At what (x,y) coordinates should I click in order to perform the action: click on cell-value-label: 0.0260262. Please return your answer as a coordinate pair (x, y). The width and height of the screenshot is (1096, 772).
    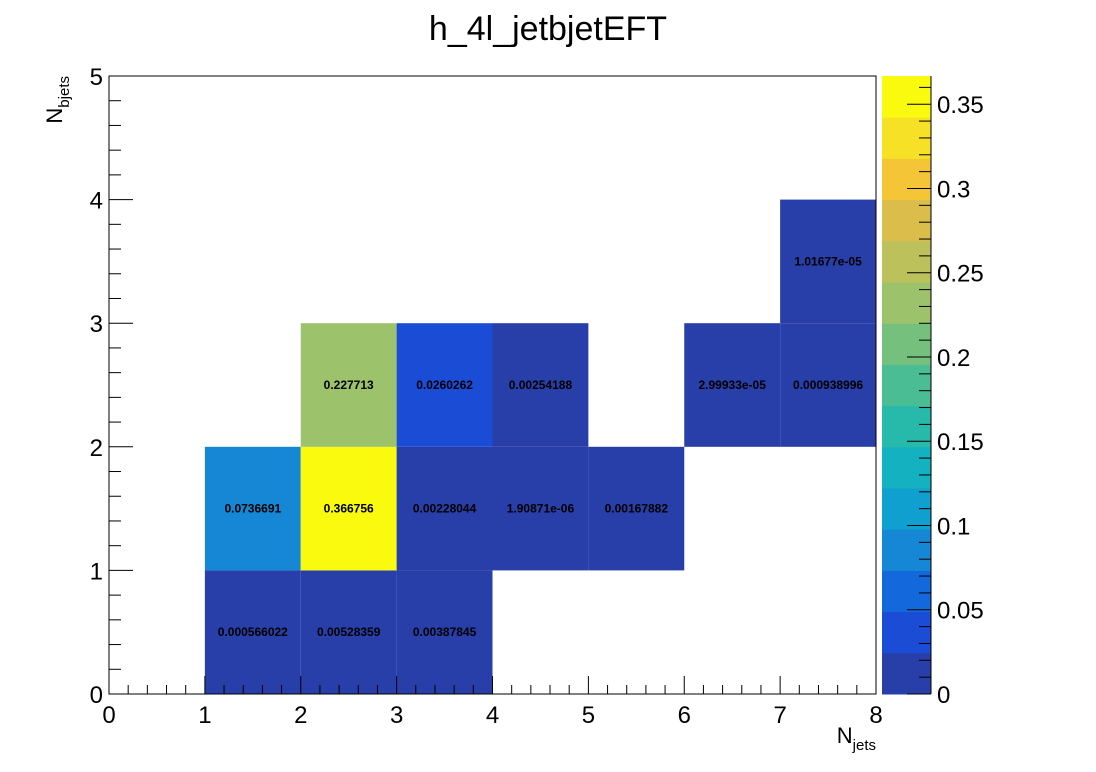
    Looking at the image, I should click on (444, 385).